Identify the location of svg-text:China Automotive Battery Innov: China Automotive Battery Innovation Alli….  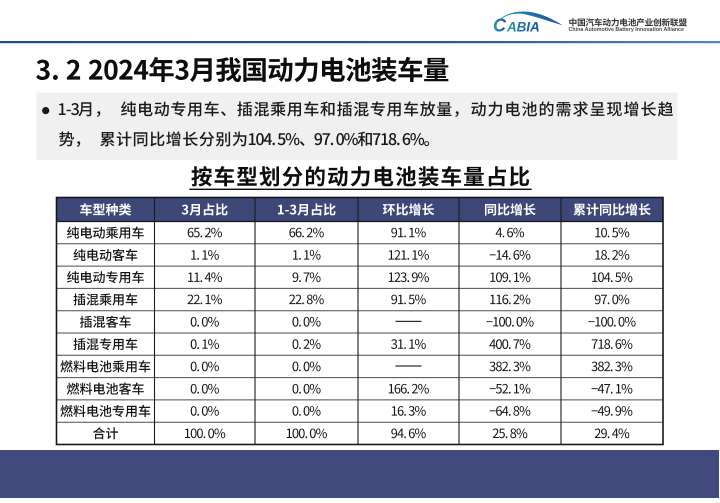
(627, 30).